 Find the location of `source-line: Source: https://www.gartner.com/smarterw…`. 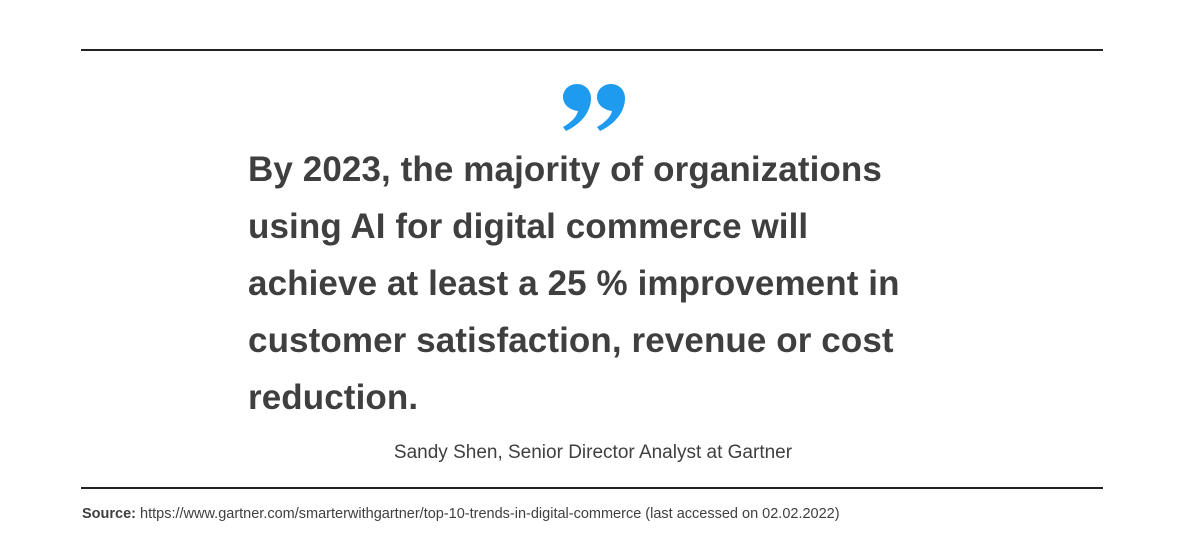

source-line: Source: https://www.gartner.com/smarterw… is located at coordinates (461, 514).